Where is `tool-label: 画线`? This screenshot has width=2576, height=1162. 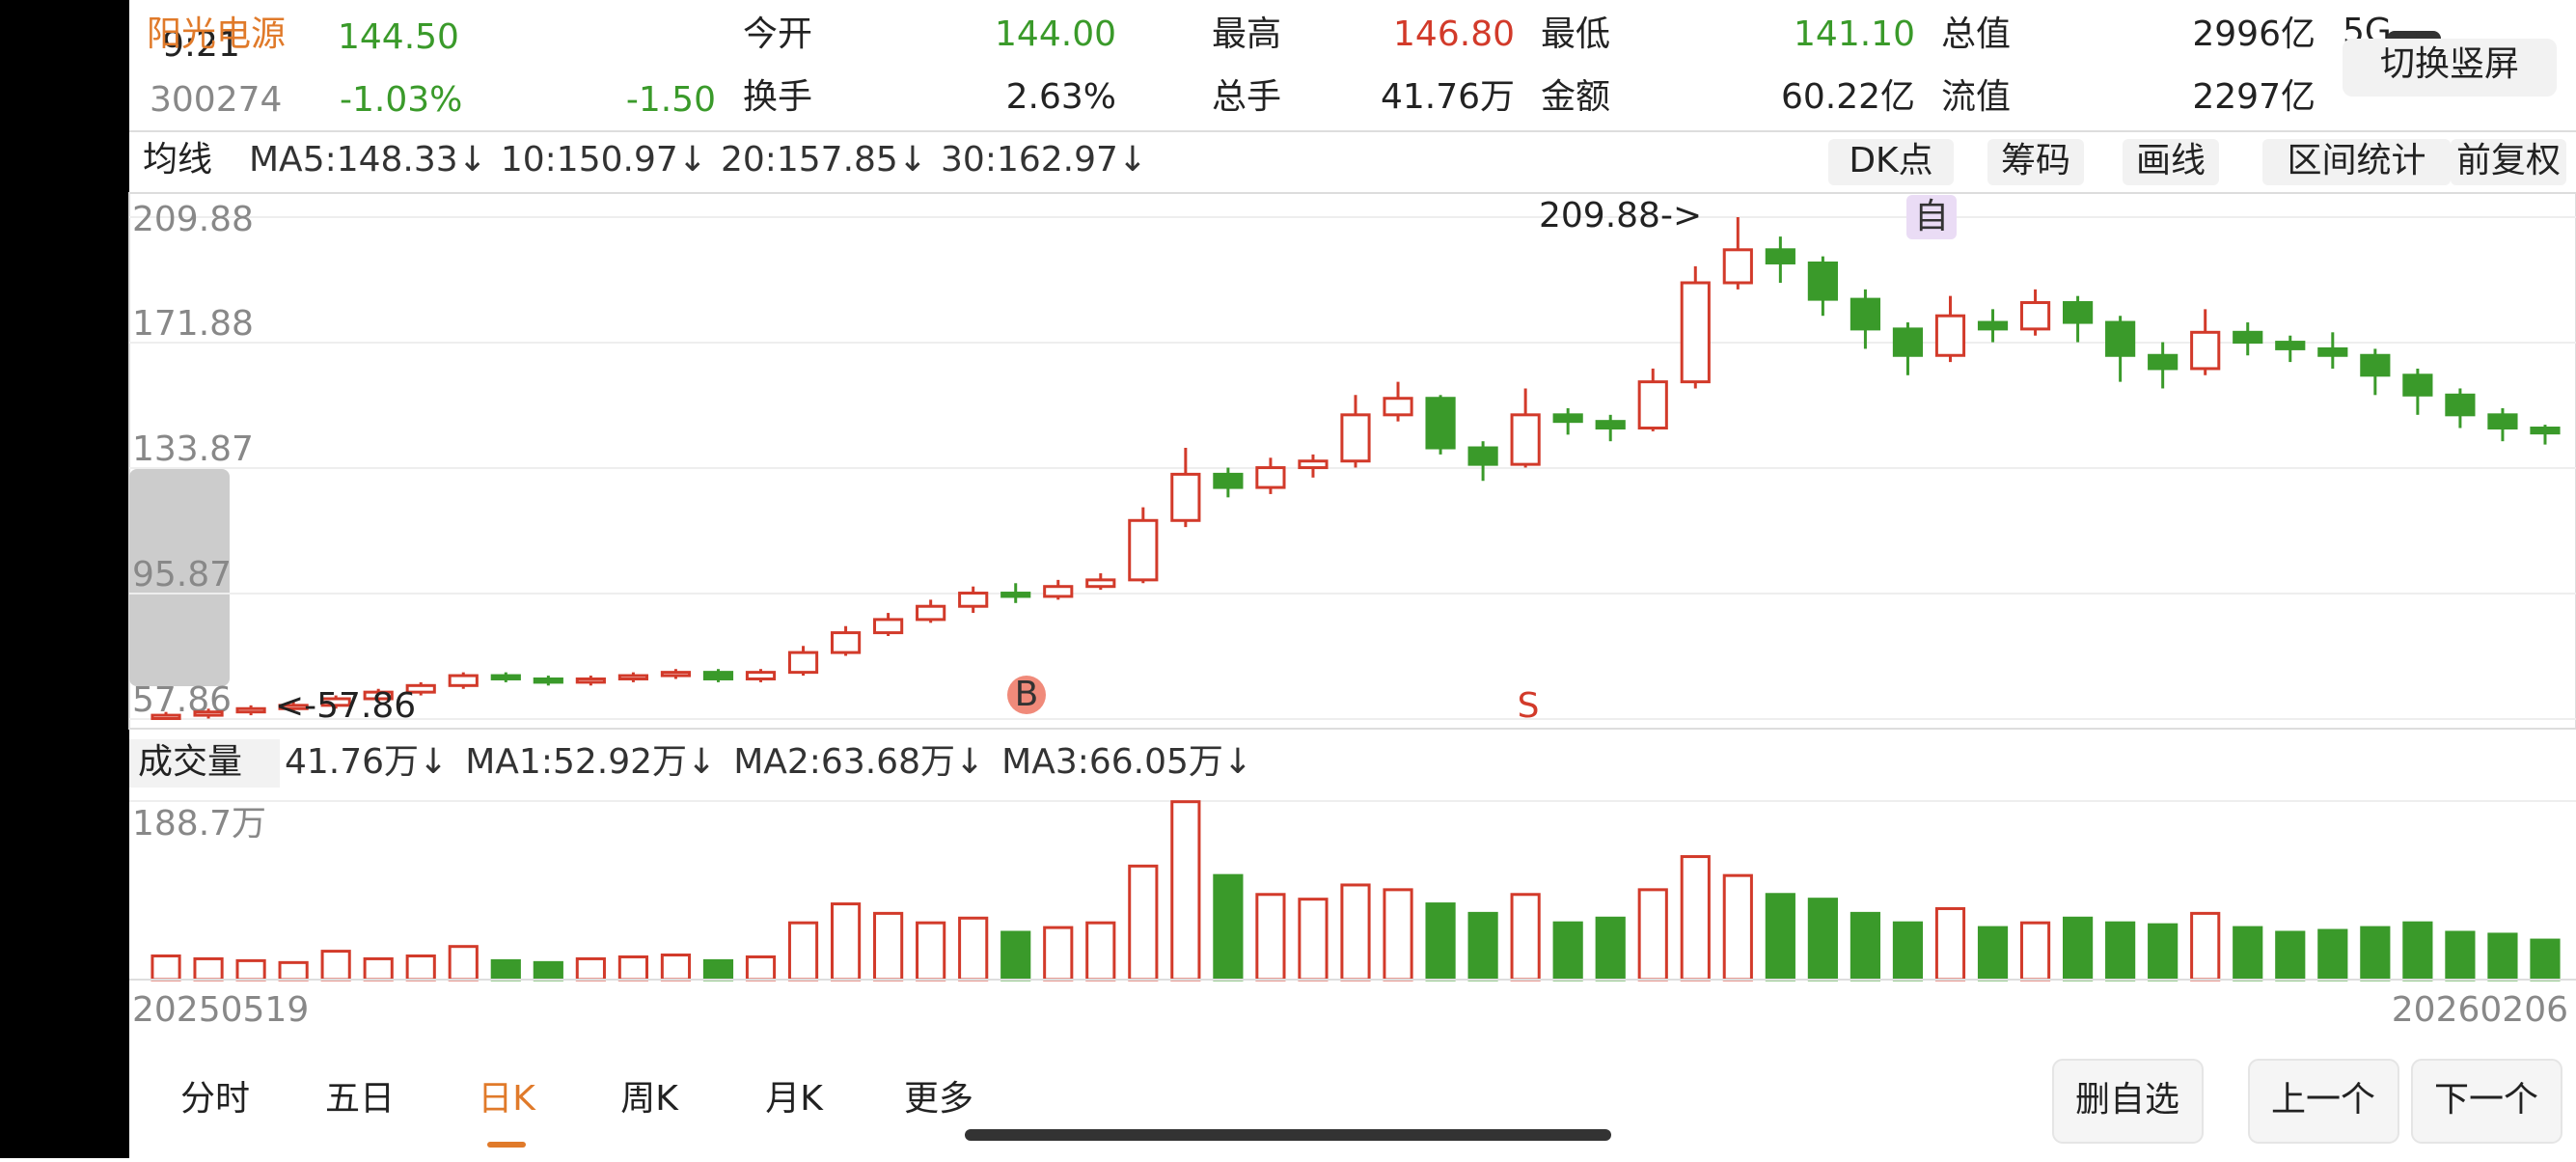
tool-label: 画线 is located at coordinates (2171, 160).